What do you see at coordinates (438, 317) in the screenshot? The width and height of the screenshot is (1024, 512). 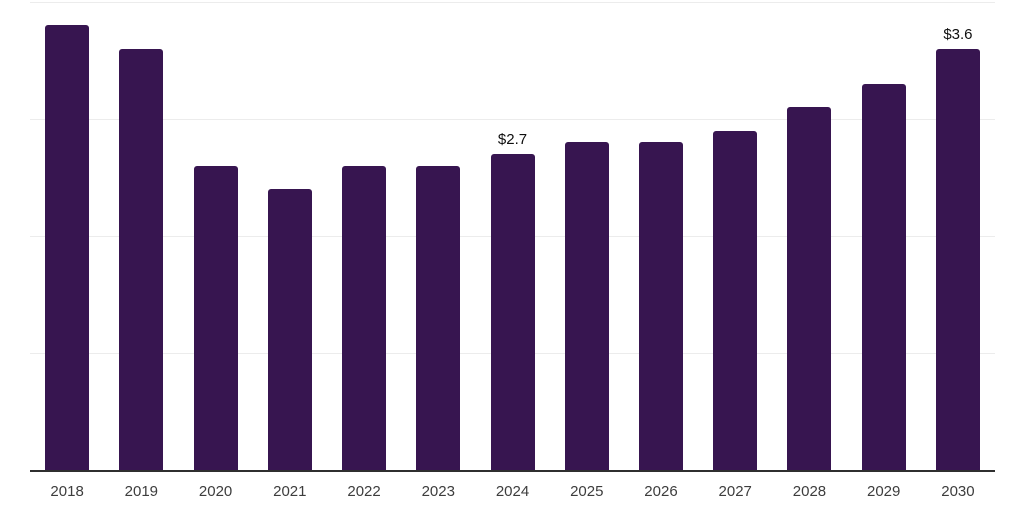 I see `bar-2023` at bounding box center [438, 317].